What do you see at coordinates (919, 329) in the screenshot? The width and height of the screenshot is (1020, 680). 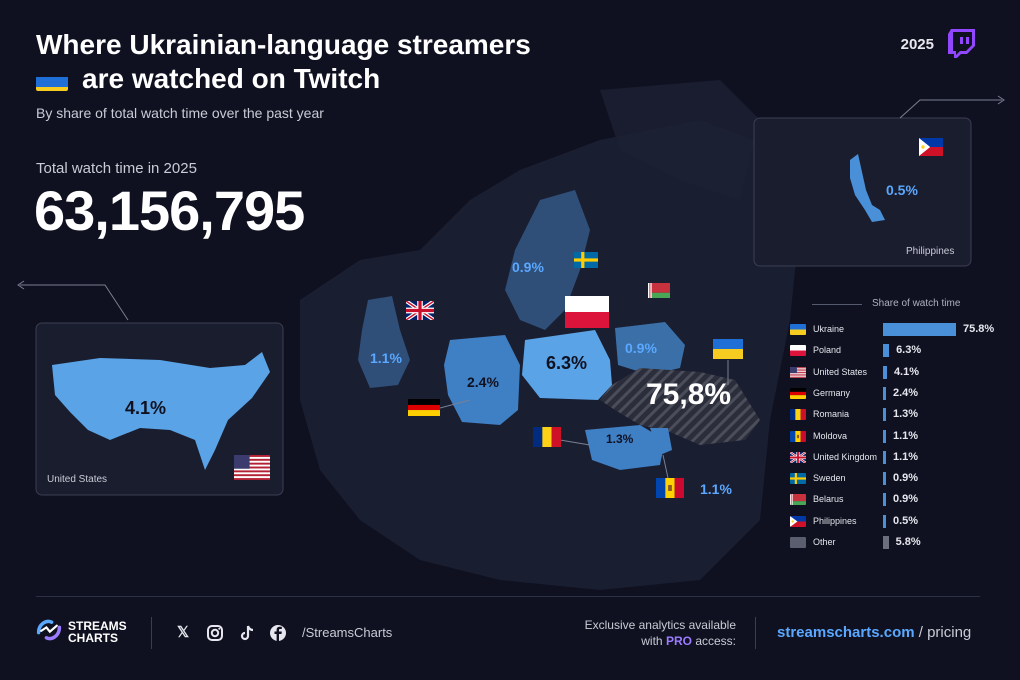 I see `bar-ua` at bounding box center [919, 329].